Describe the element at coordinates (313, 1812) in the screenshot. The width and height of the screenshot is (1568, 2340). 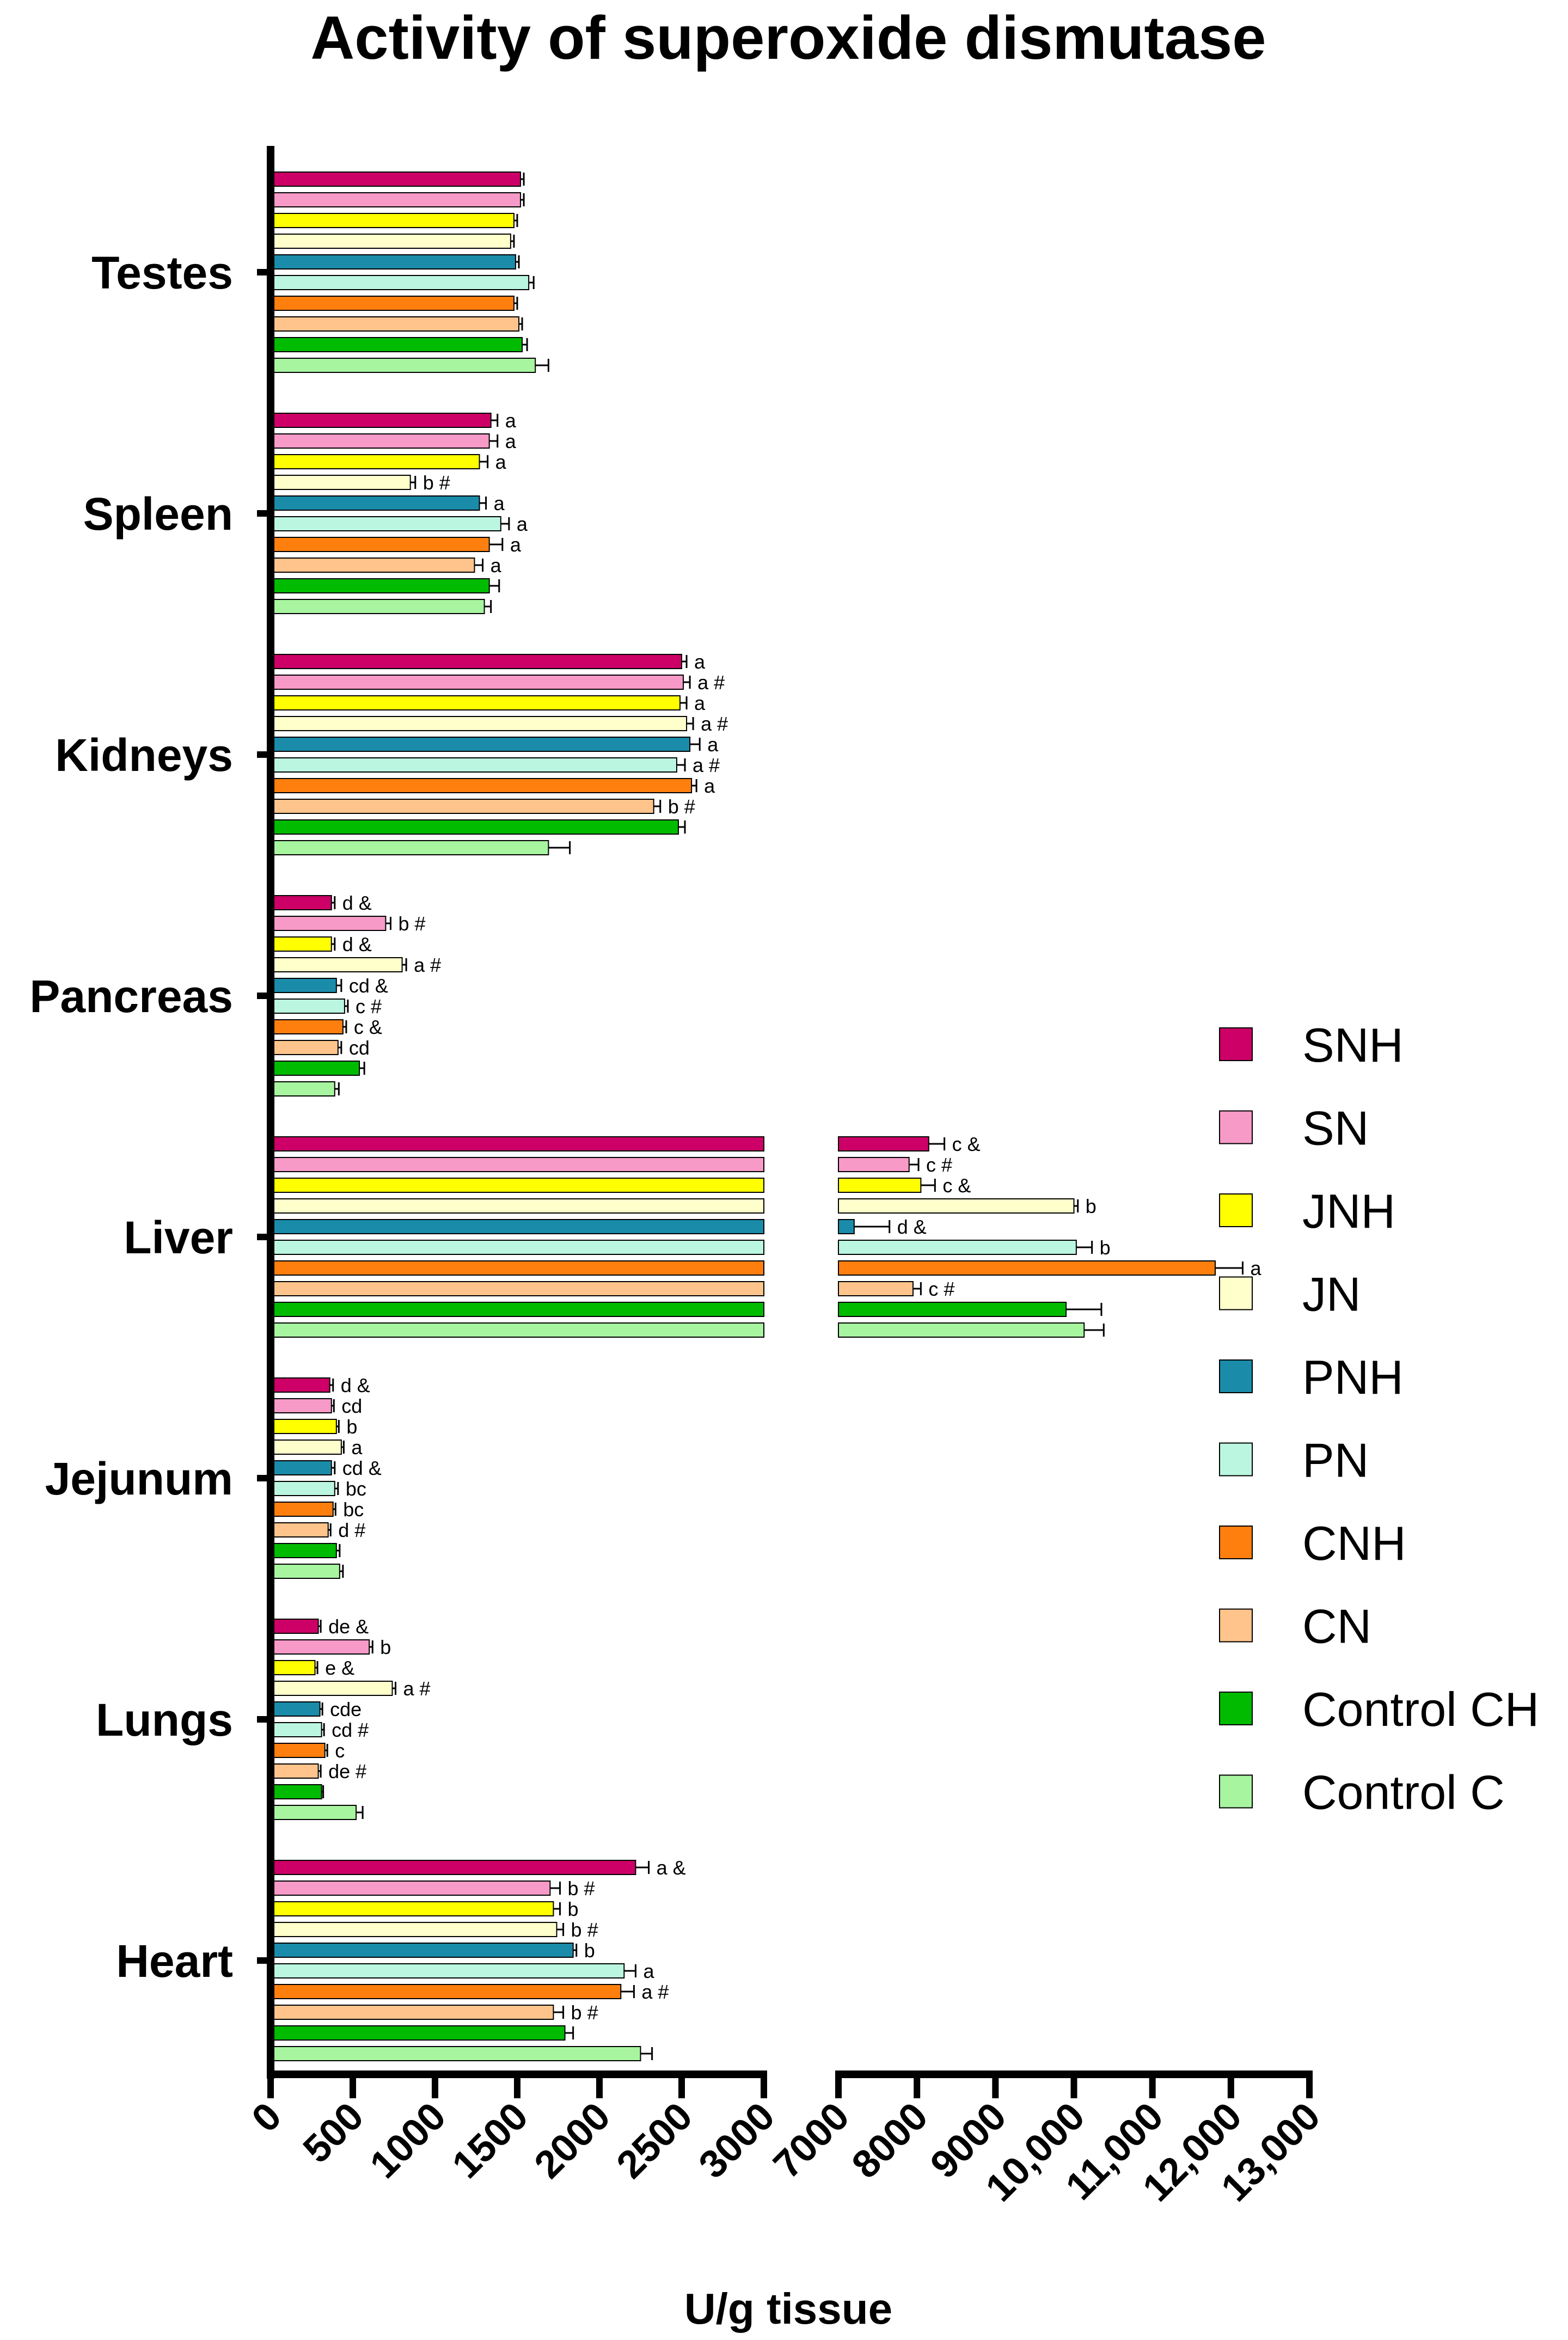
I see `bar-lungs-control-c` at that location.